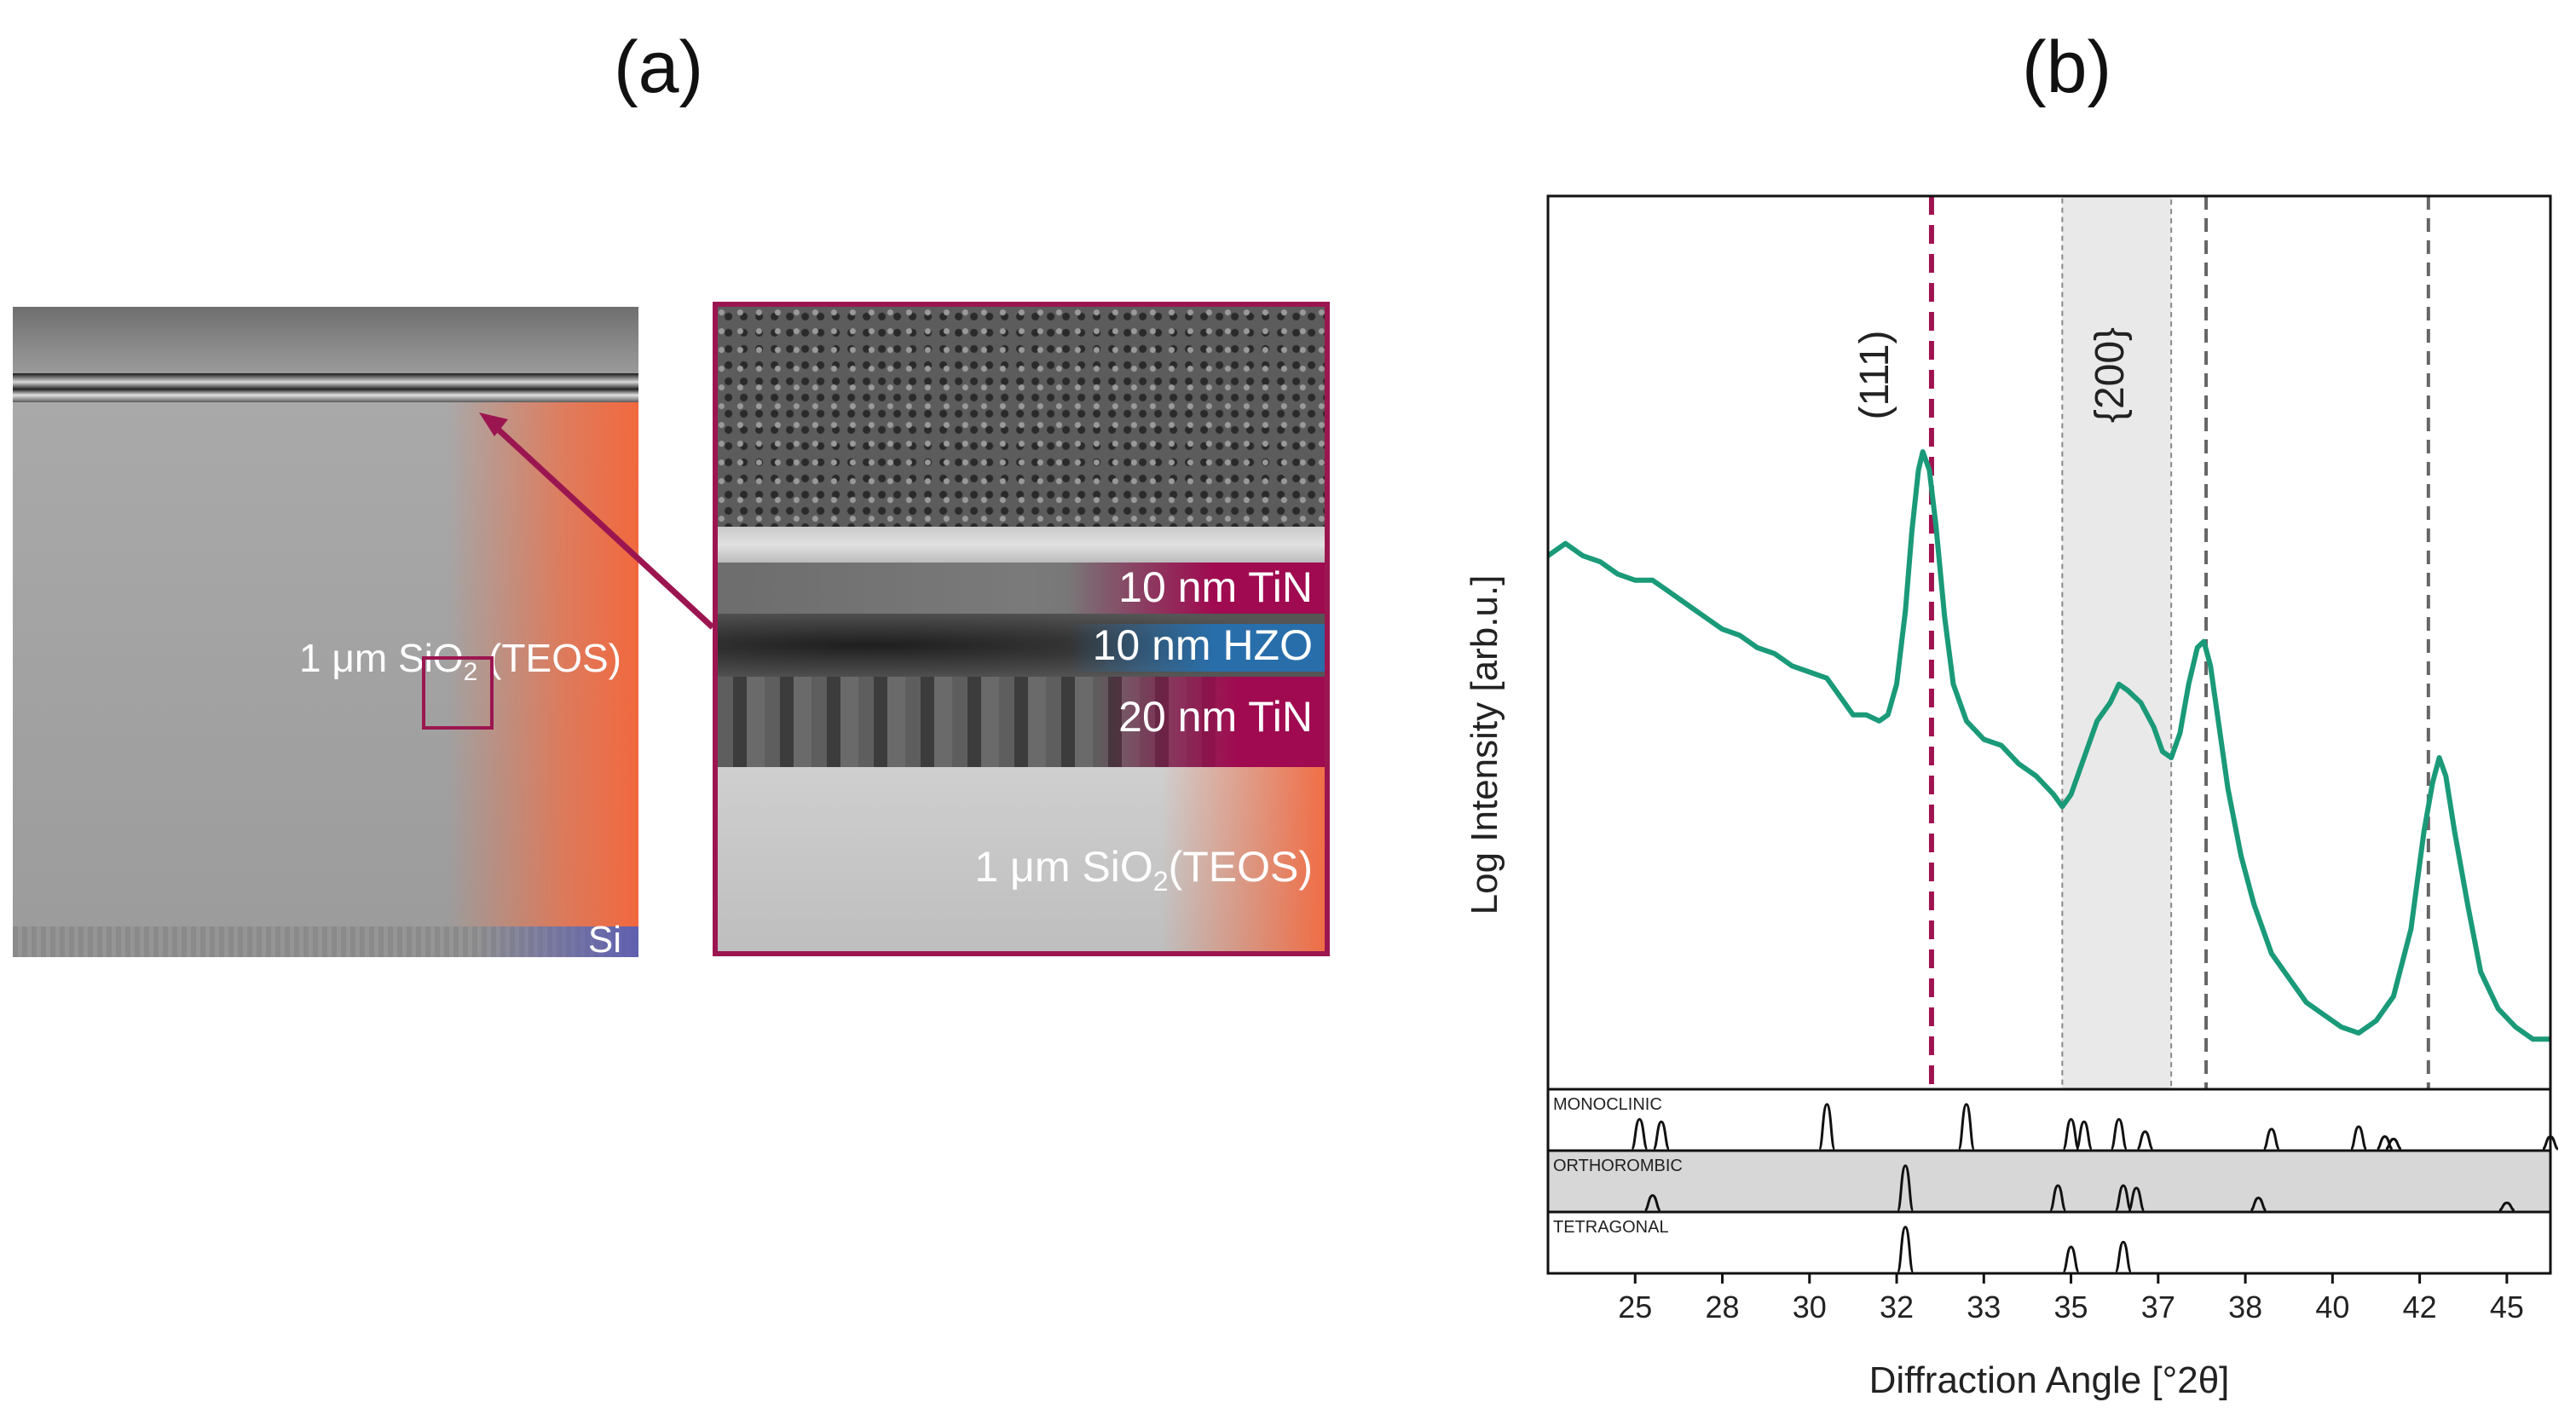 This screenshot has width=2576, height=1408. Describe the element at coordinates (1874, 375) in the screenshot. I see `peak-annotation: (111)` at that location.